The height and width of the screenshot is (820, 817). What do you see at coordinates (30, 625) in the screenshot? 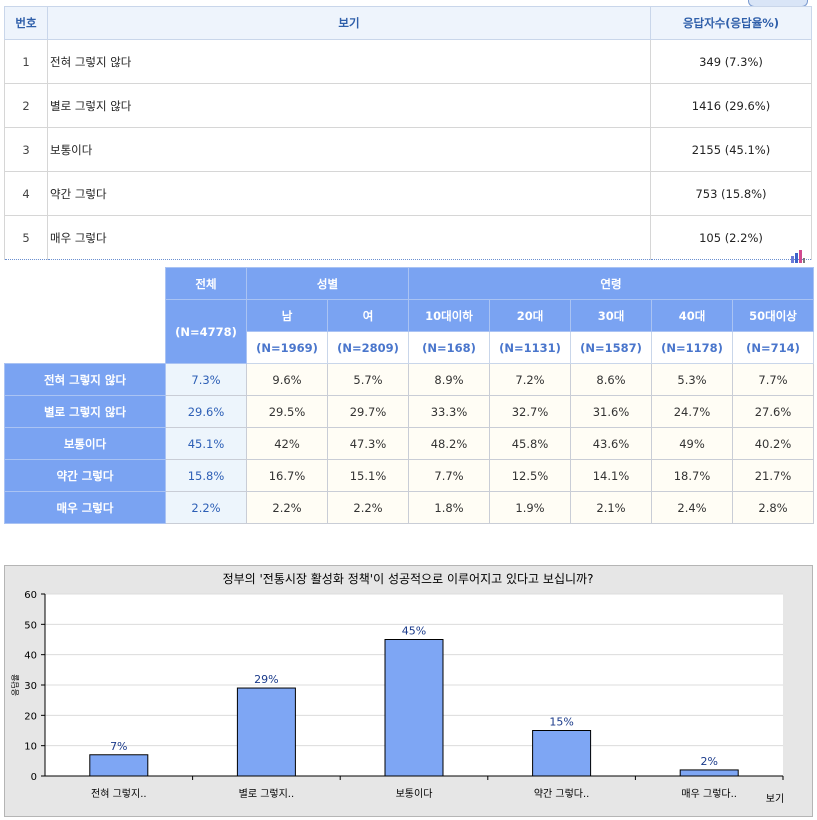
I see `y-tick-label: 50` at bounding box center [30, 625].